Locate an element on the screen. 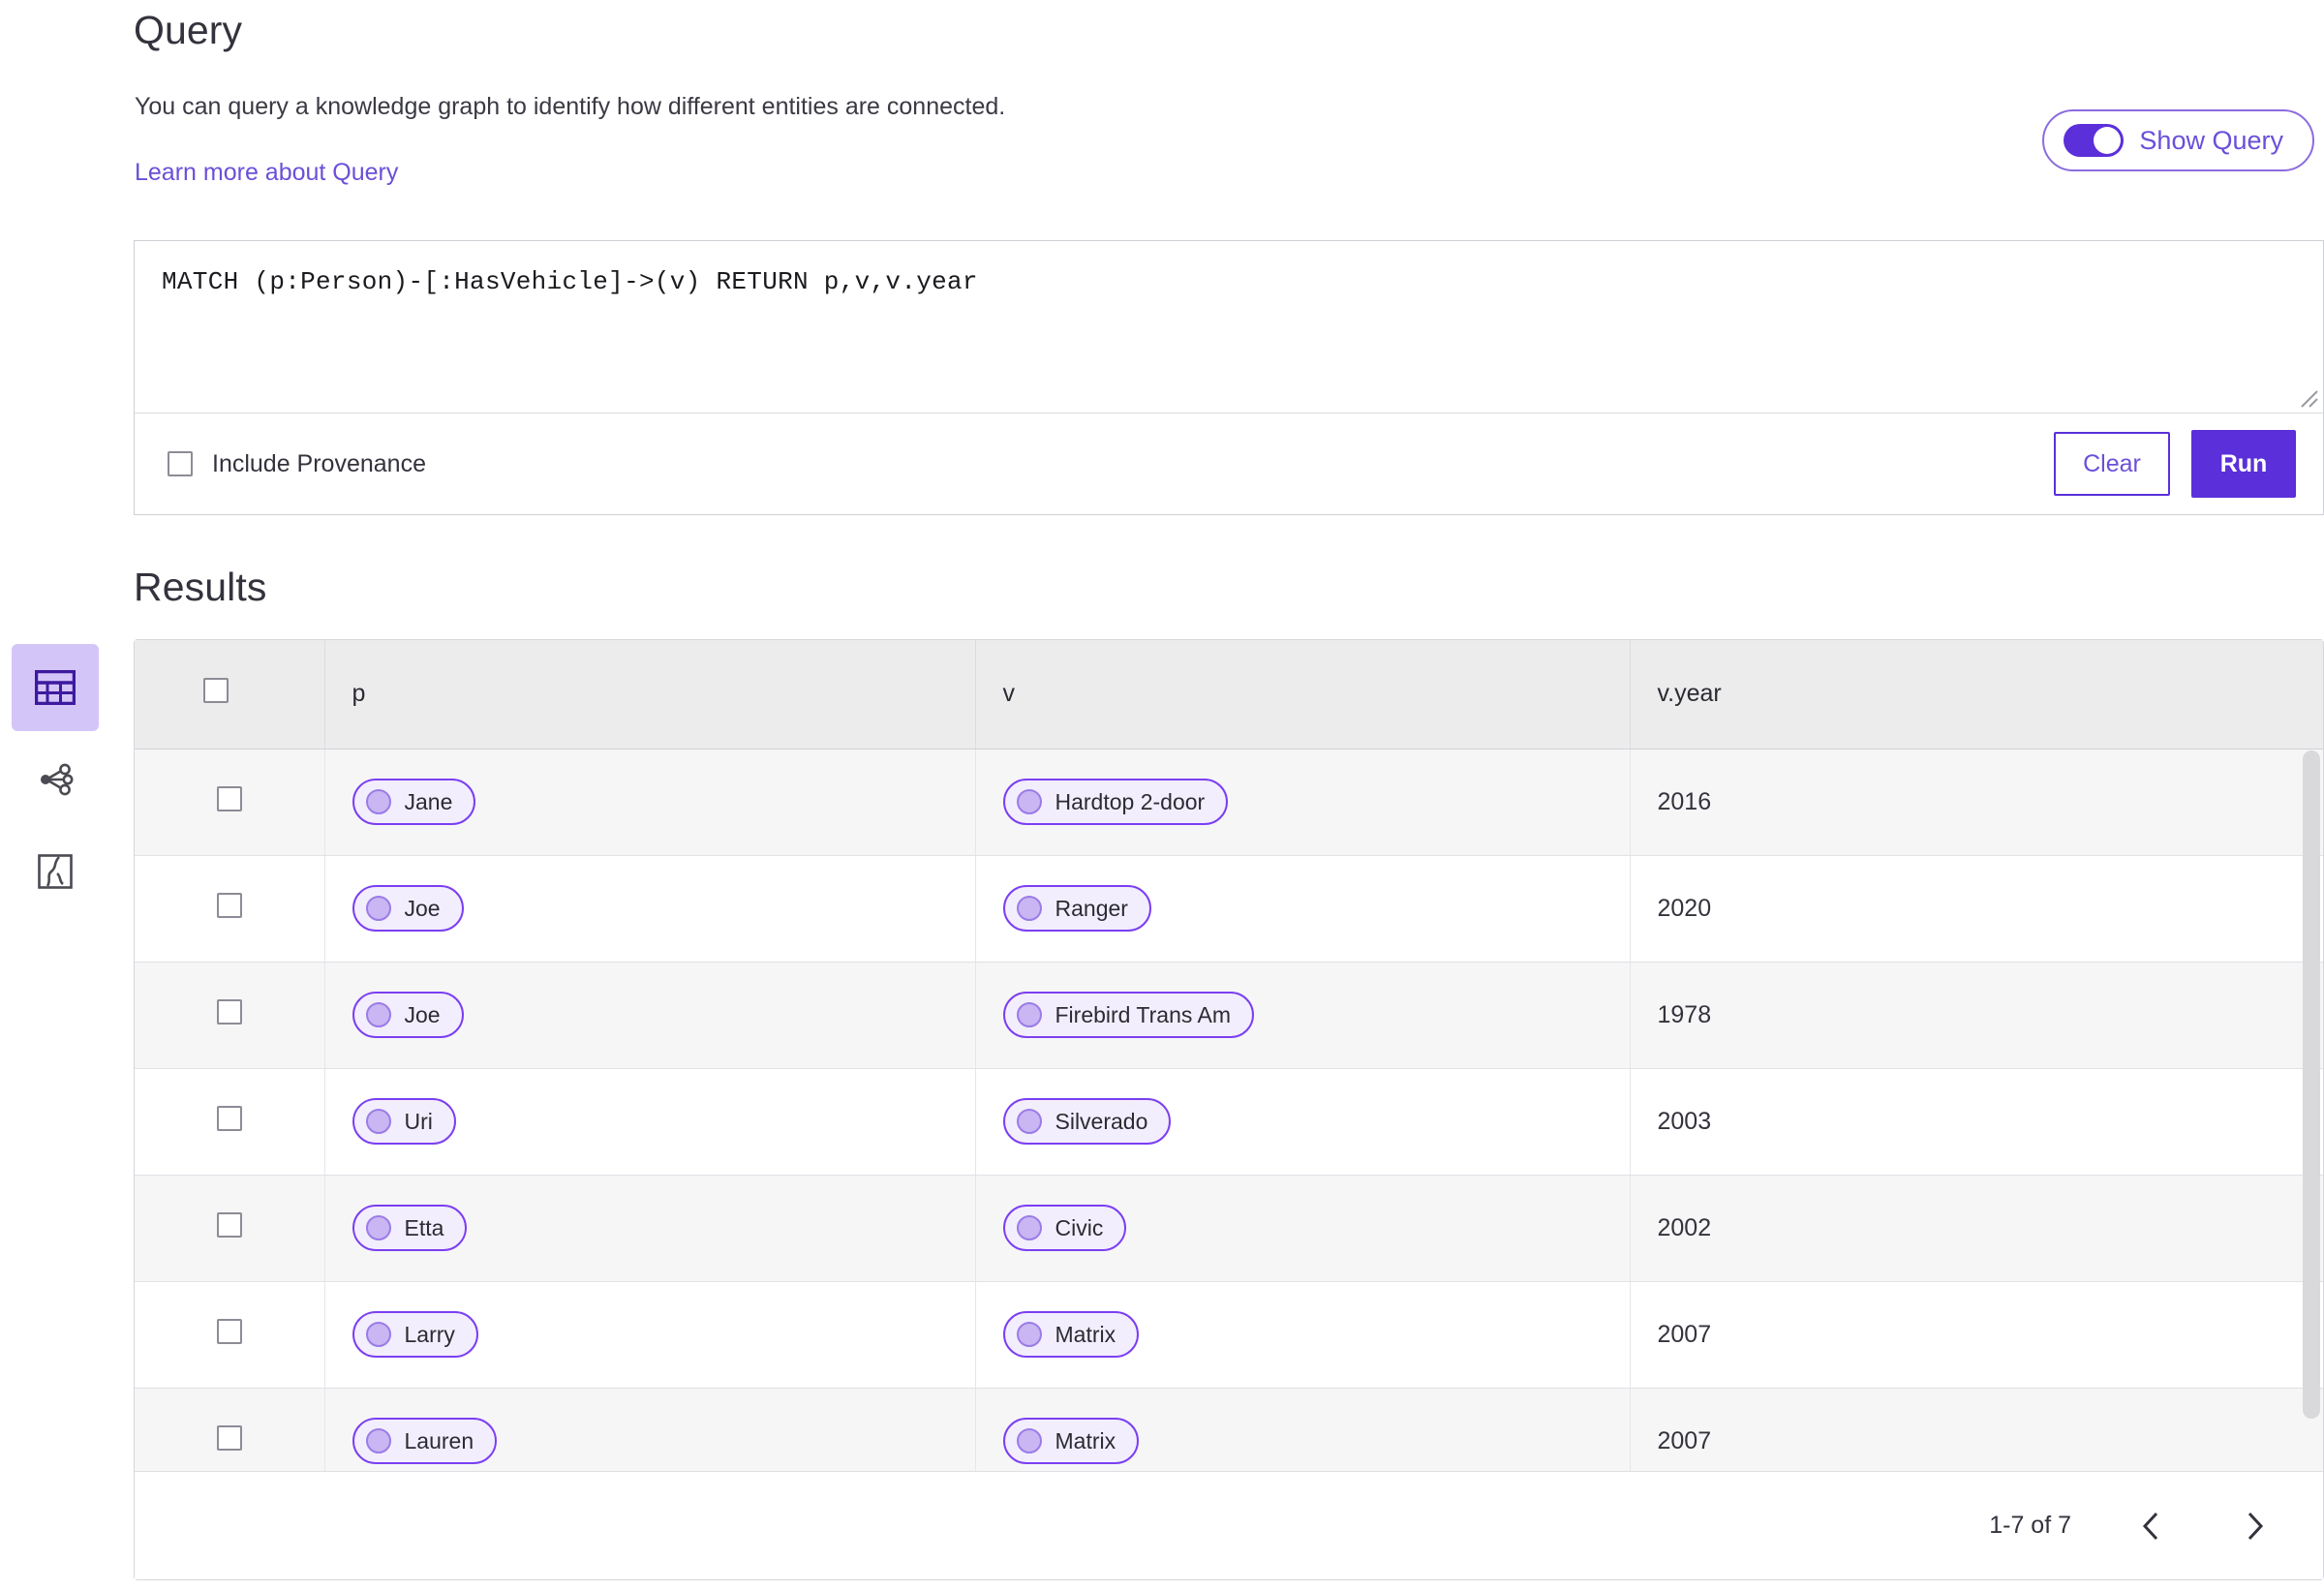  node-chip: Larry is located at coordinates (415, 1334).